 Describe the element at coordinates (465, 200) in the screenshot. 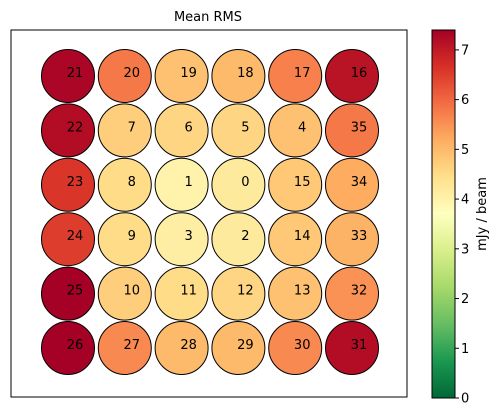

I see `colorbar-tick-label-4: 4` at that location.